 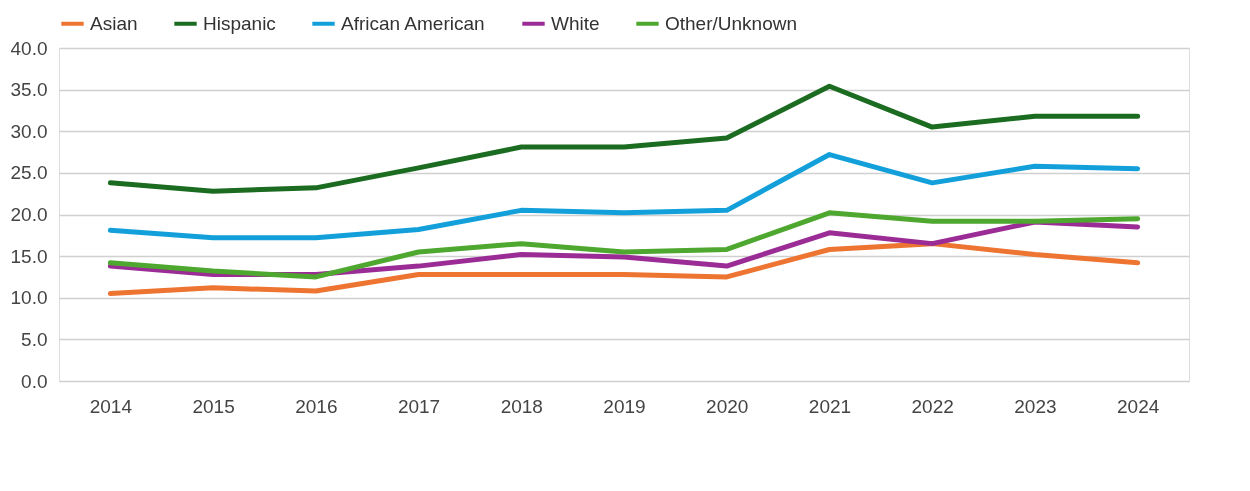 What do you see at coordinates (34, 339) in the screenshot?
I see `y-tick-label: 5.0` at bounding box center [34, 339].